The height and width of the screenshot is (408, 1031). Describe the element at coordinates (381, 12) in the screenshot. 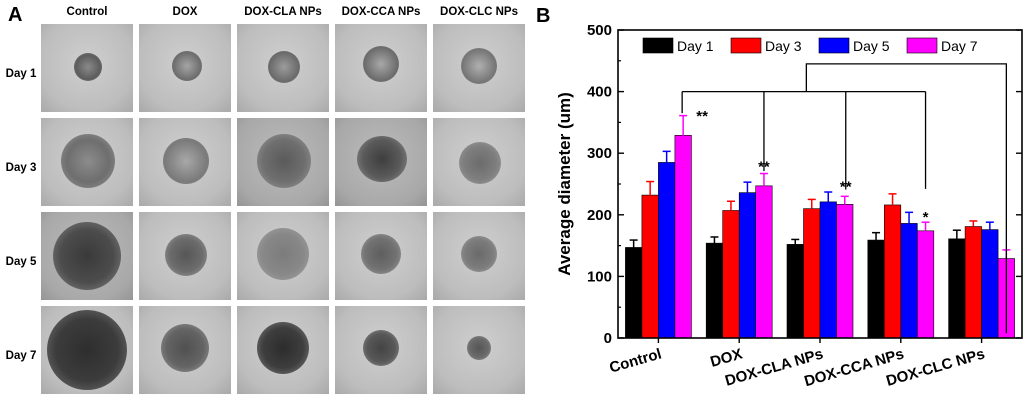

I see `column-header-dox-cca: DOX-CCA NPs` at that location.